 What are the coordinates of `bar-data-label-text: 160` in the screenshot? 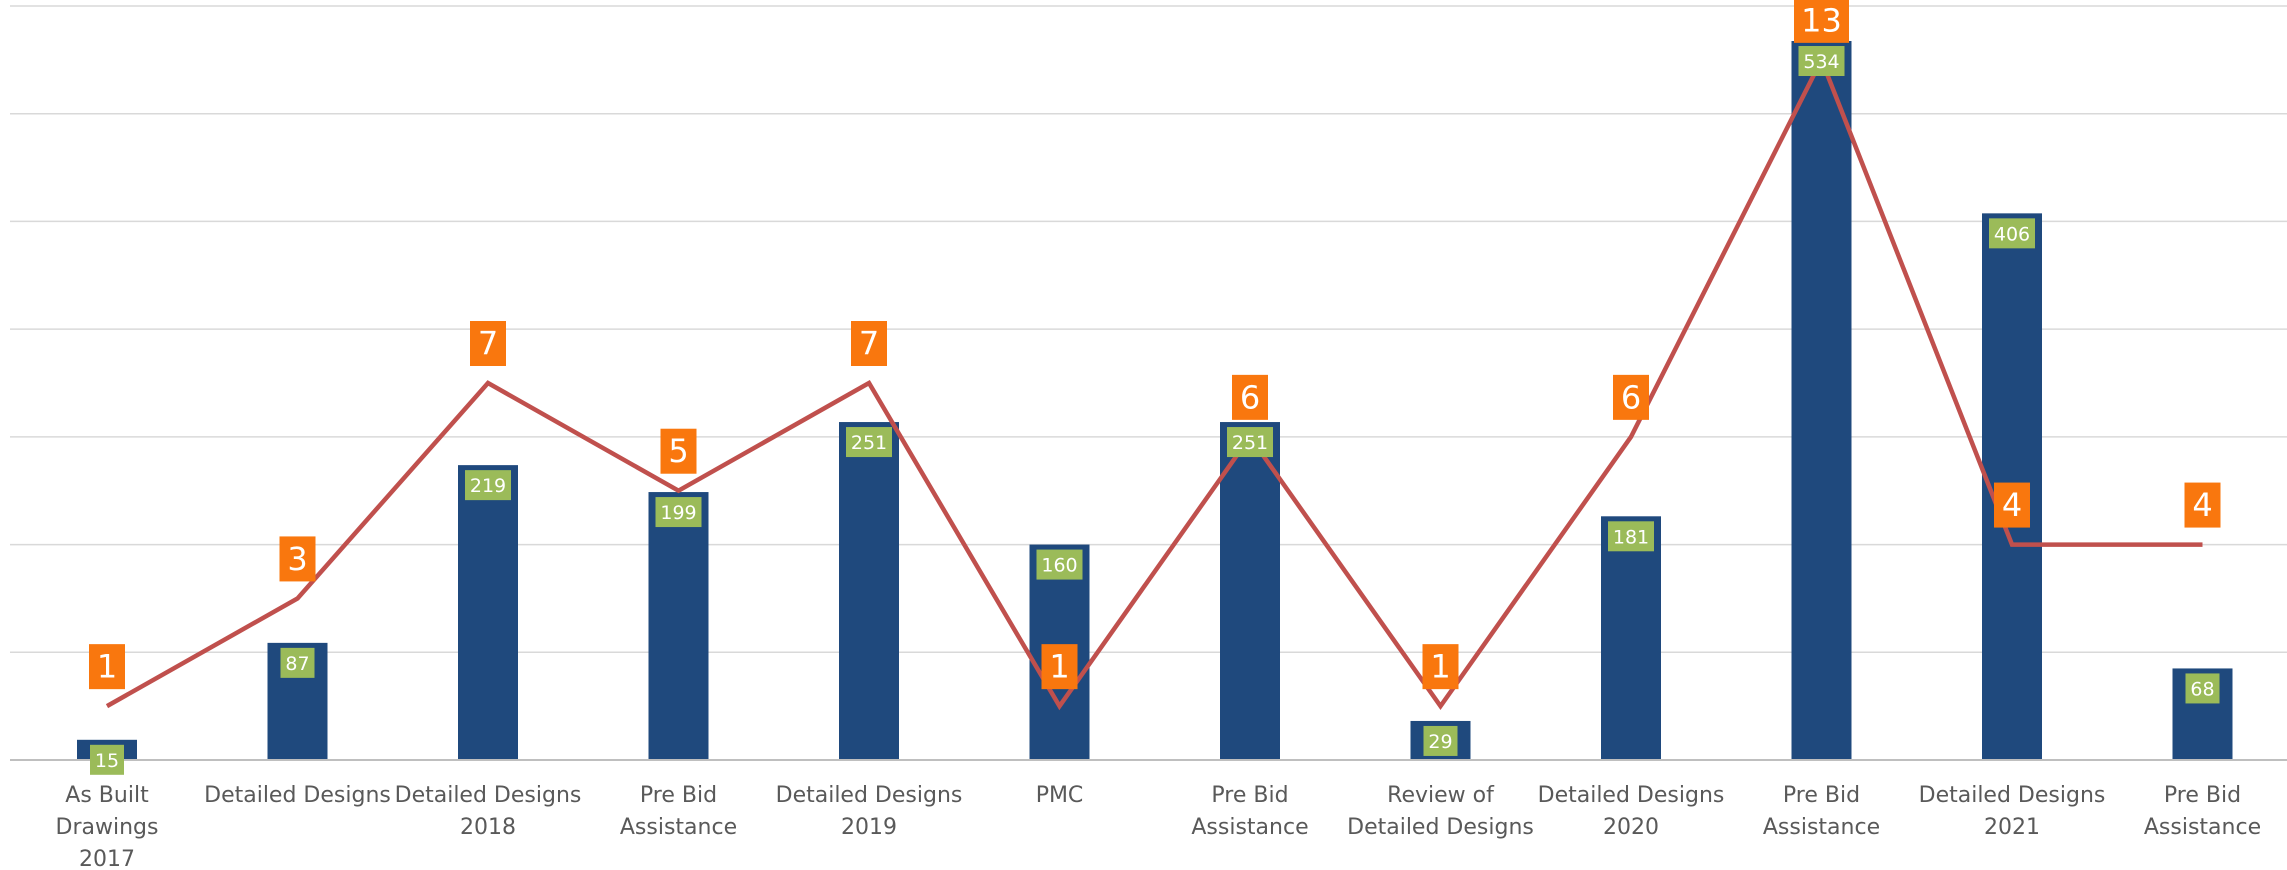 It's located at (1059, 566).